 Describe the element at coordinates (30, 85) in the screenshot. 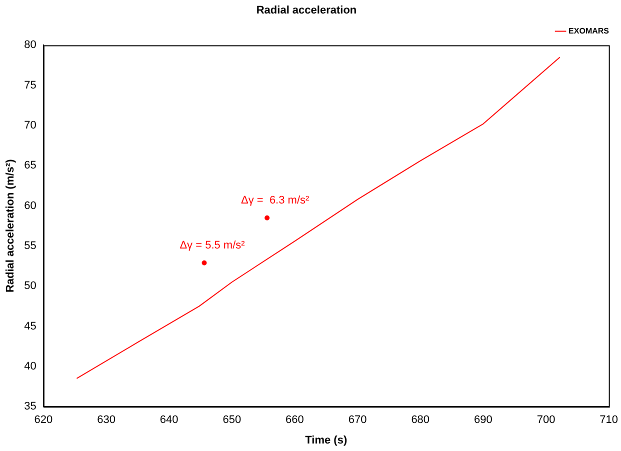

I see `y-tick-label: 75` at that location.